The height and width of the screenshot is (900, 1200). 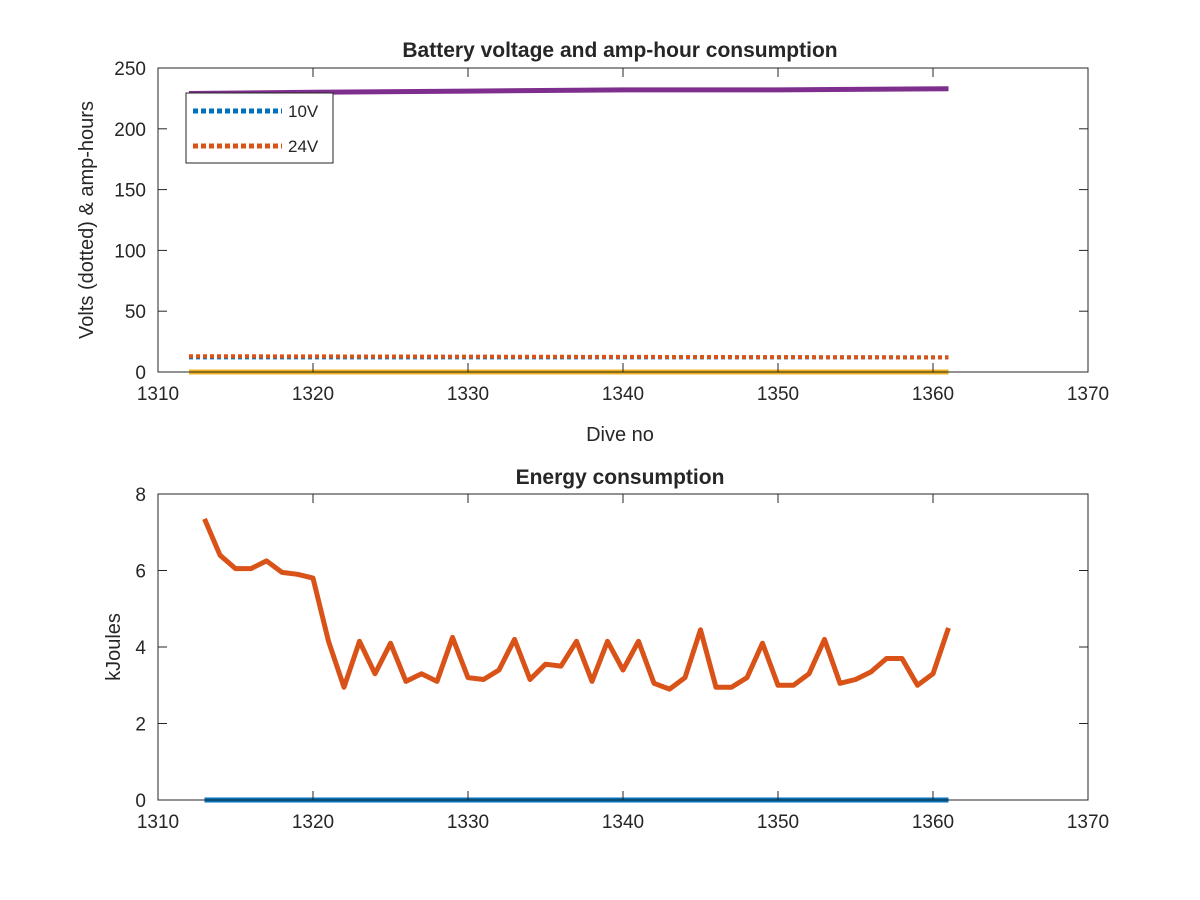 I want to click on voltage-chart-legend: 10V 24V, so click(x=259, y=128).